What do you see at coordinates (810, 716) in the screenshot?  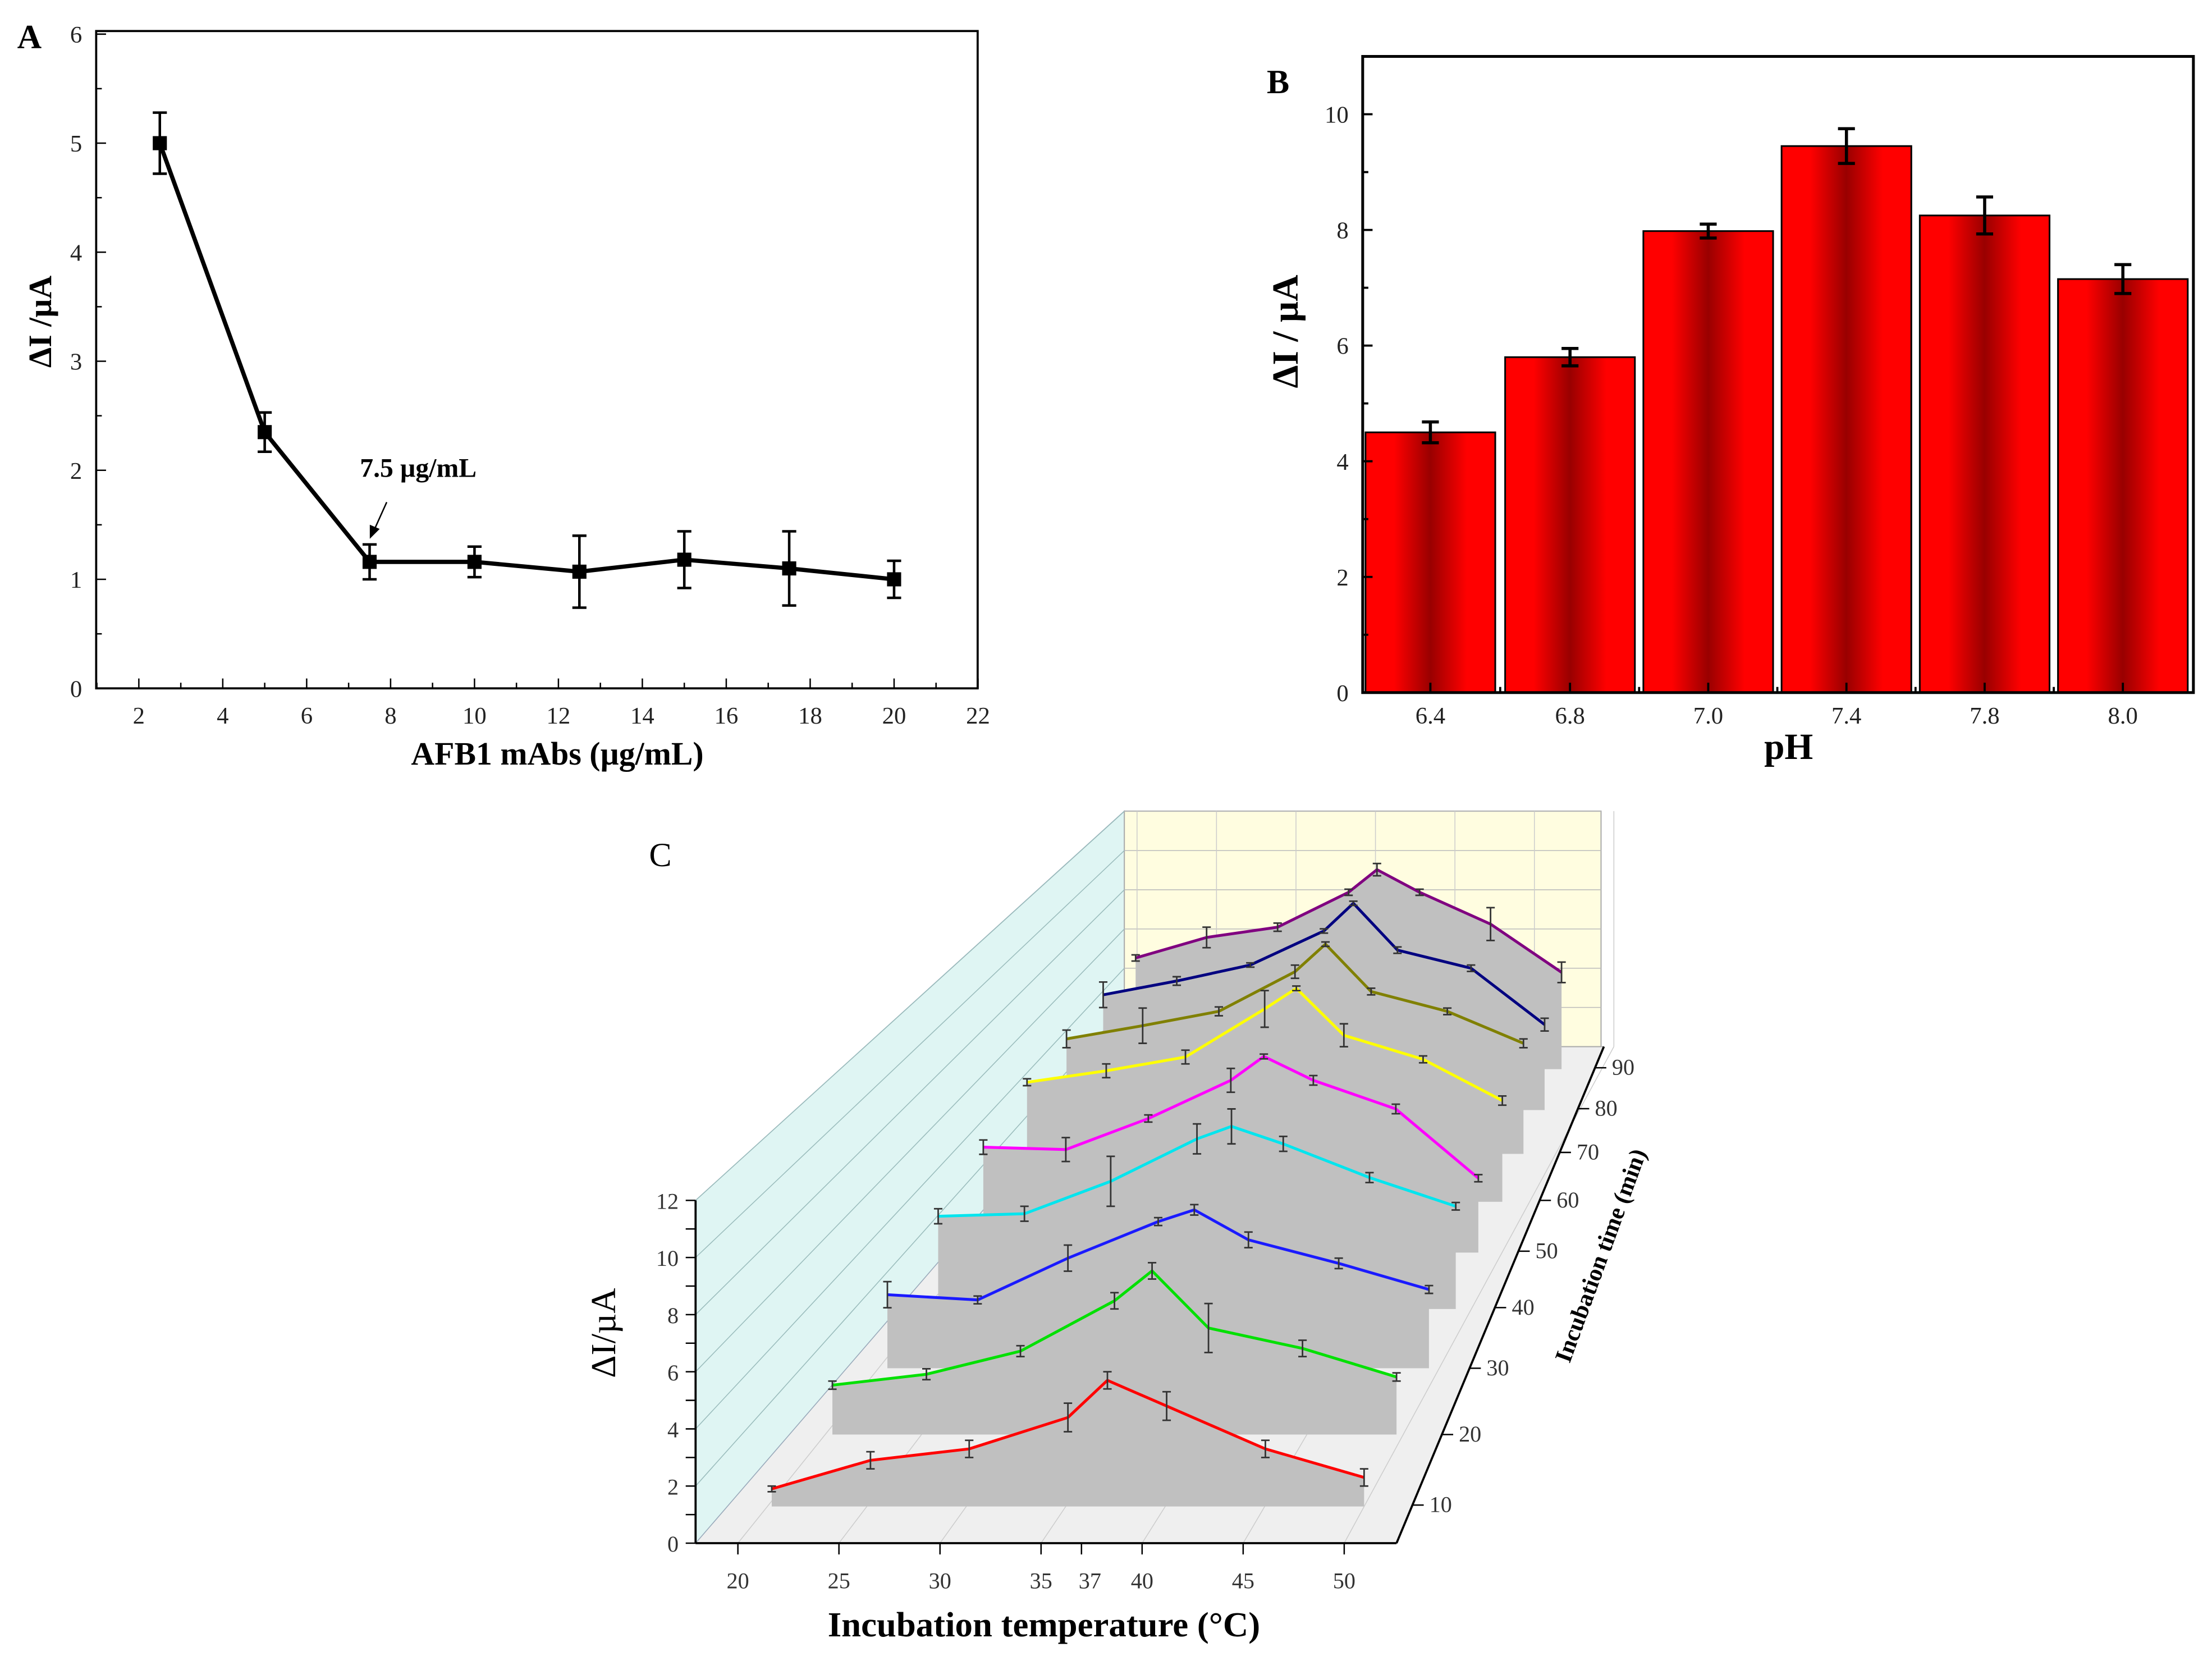 I see `x-tick-label: 18` at bounding box center [810, 716].